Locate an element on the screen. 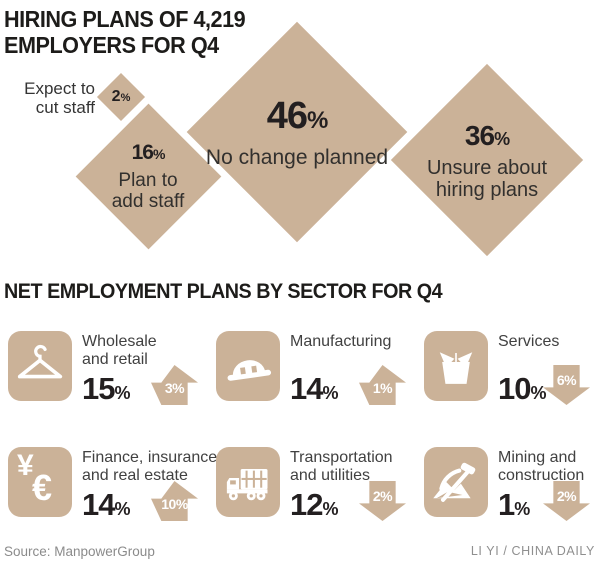 The image size is (600, 565). source-credit: Source: ManpowerGroup is located at coordinates (79, 551).